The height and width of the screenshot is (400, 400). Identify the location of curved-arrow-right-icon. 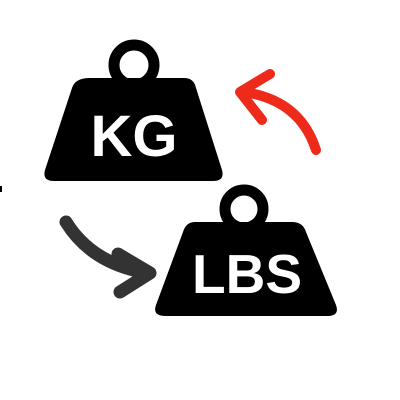
(108, 257).